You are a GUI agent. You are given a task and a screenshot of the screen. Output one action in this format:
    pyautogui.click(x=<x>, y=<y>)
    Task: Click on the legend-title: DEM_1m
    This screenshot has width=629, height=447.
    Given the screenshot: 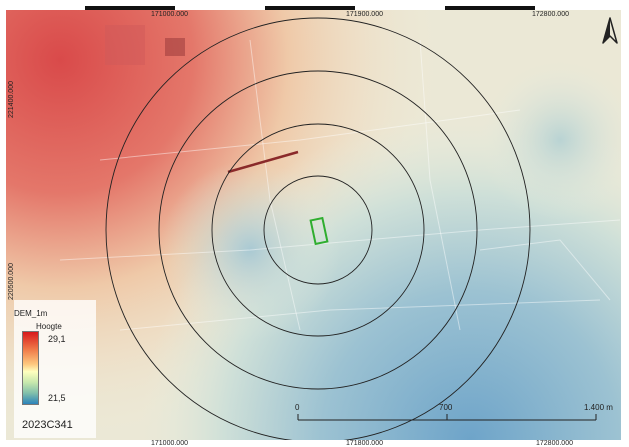 What is the action you would take?
    pyautogui.click(x=31, y=313)
    